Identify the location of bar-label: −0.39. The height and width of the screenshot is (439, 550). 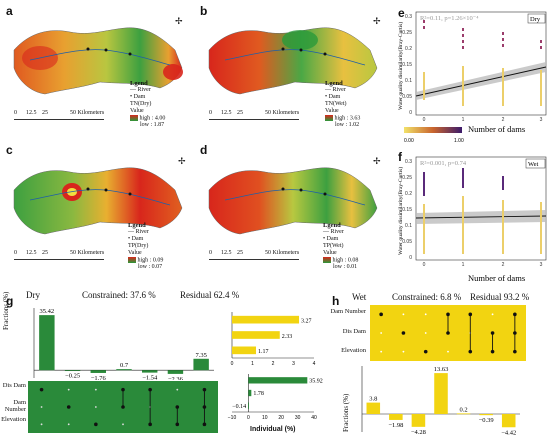
(486, 420).